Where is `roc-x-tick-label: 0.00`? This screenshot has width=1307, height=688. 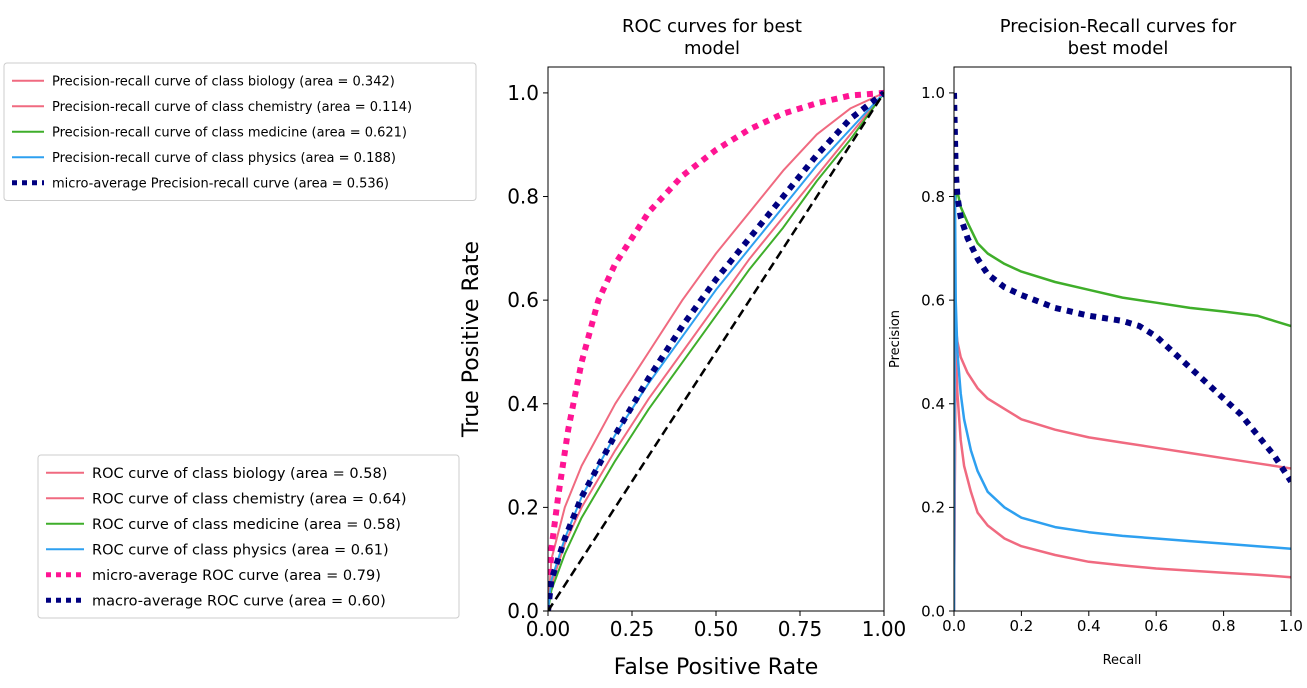 roc-x-tick-label: 0.00 is located at coordinates (548, 629).